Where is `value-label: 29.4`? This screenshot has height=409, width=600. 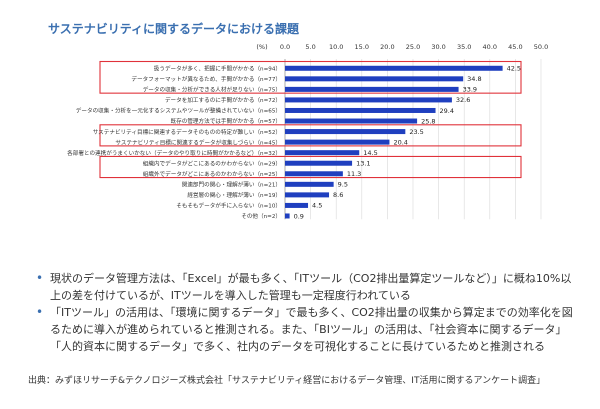
value-label: 29.4 is located at coordinates (447, 111).